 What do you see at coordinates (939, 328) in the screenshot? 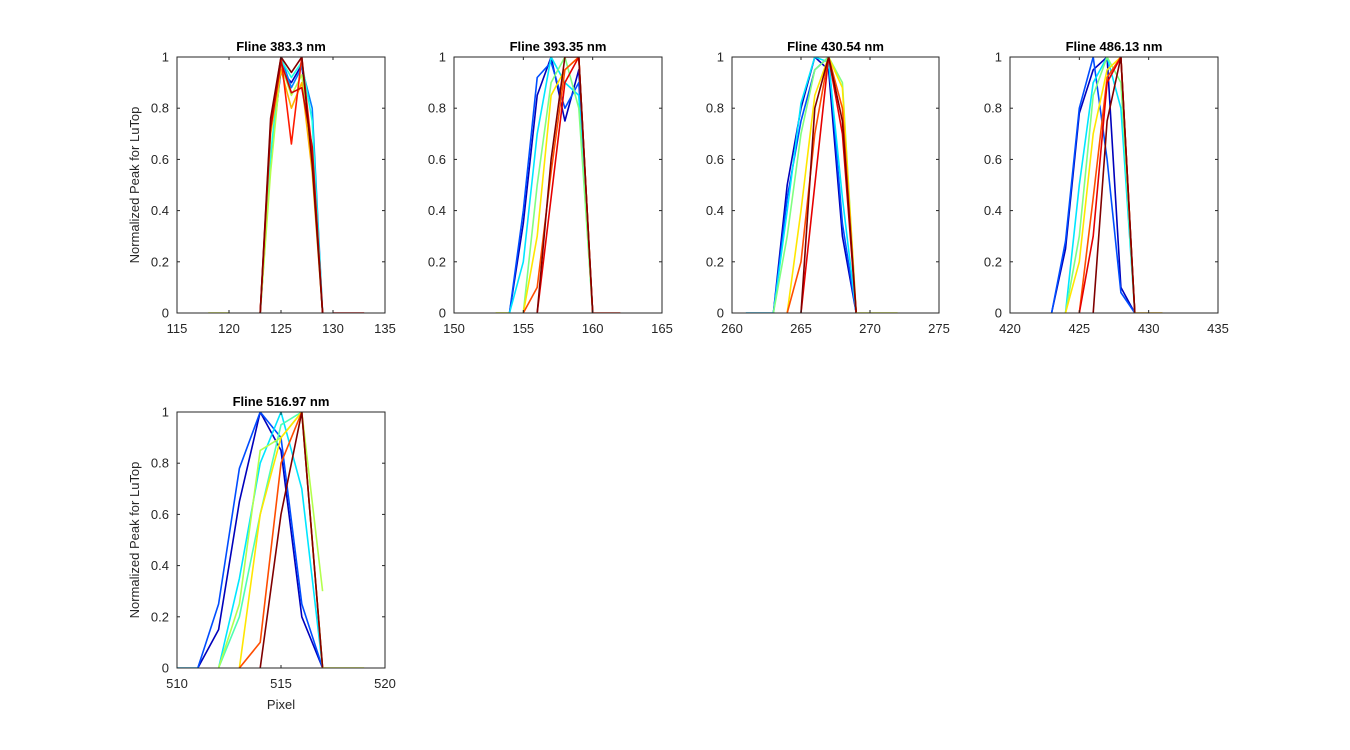
I see `x-tick-label: 275` at bounding box center [939, 328].